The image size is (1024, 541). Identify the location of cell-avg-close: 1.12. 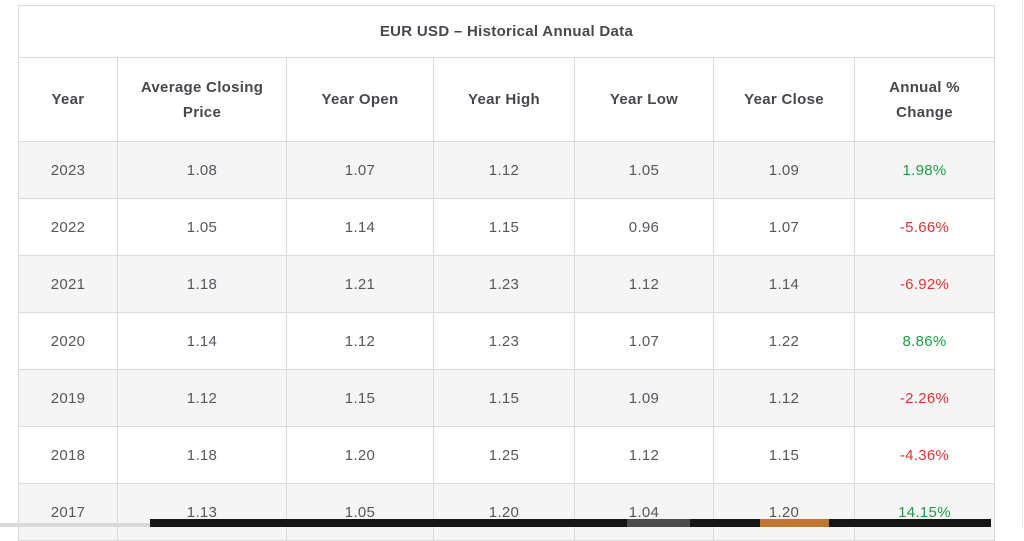
(202, 398).